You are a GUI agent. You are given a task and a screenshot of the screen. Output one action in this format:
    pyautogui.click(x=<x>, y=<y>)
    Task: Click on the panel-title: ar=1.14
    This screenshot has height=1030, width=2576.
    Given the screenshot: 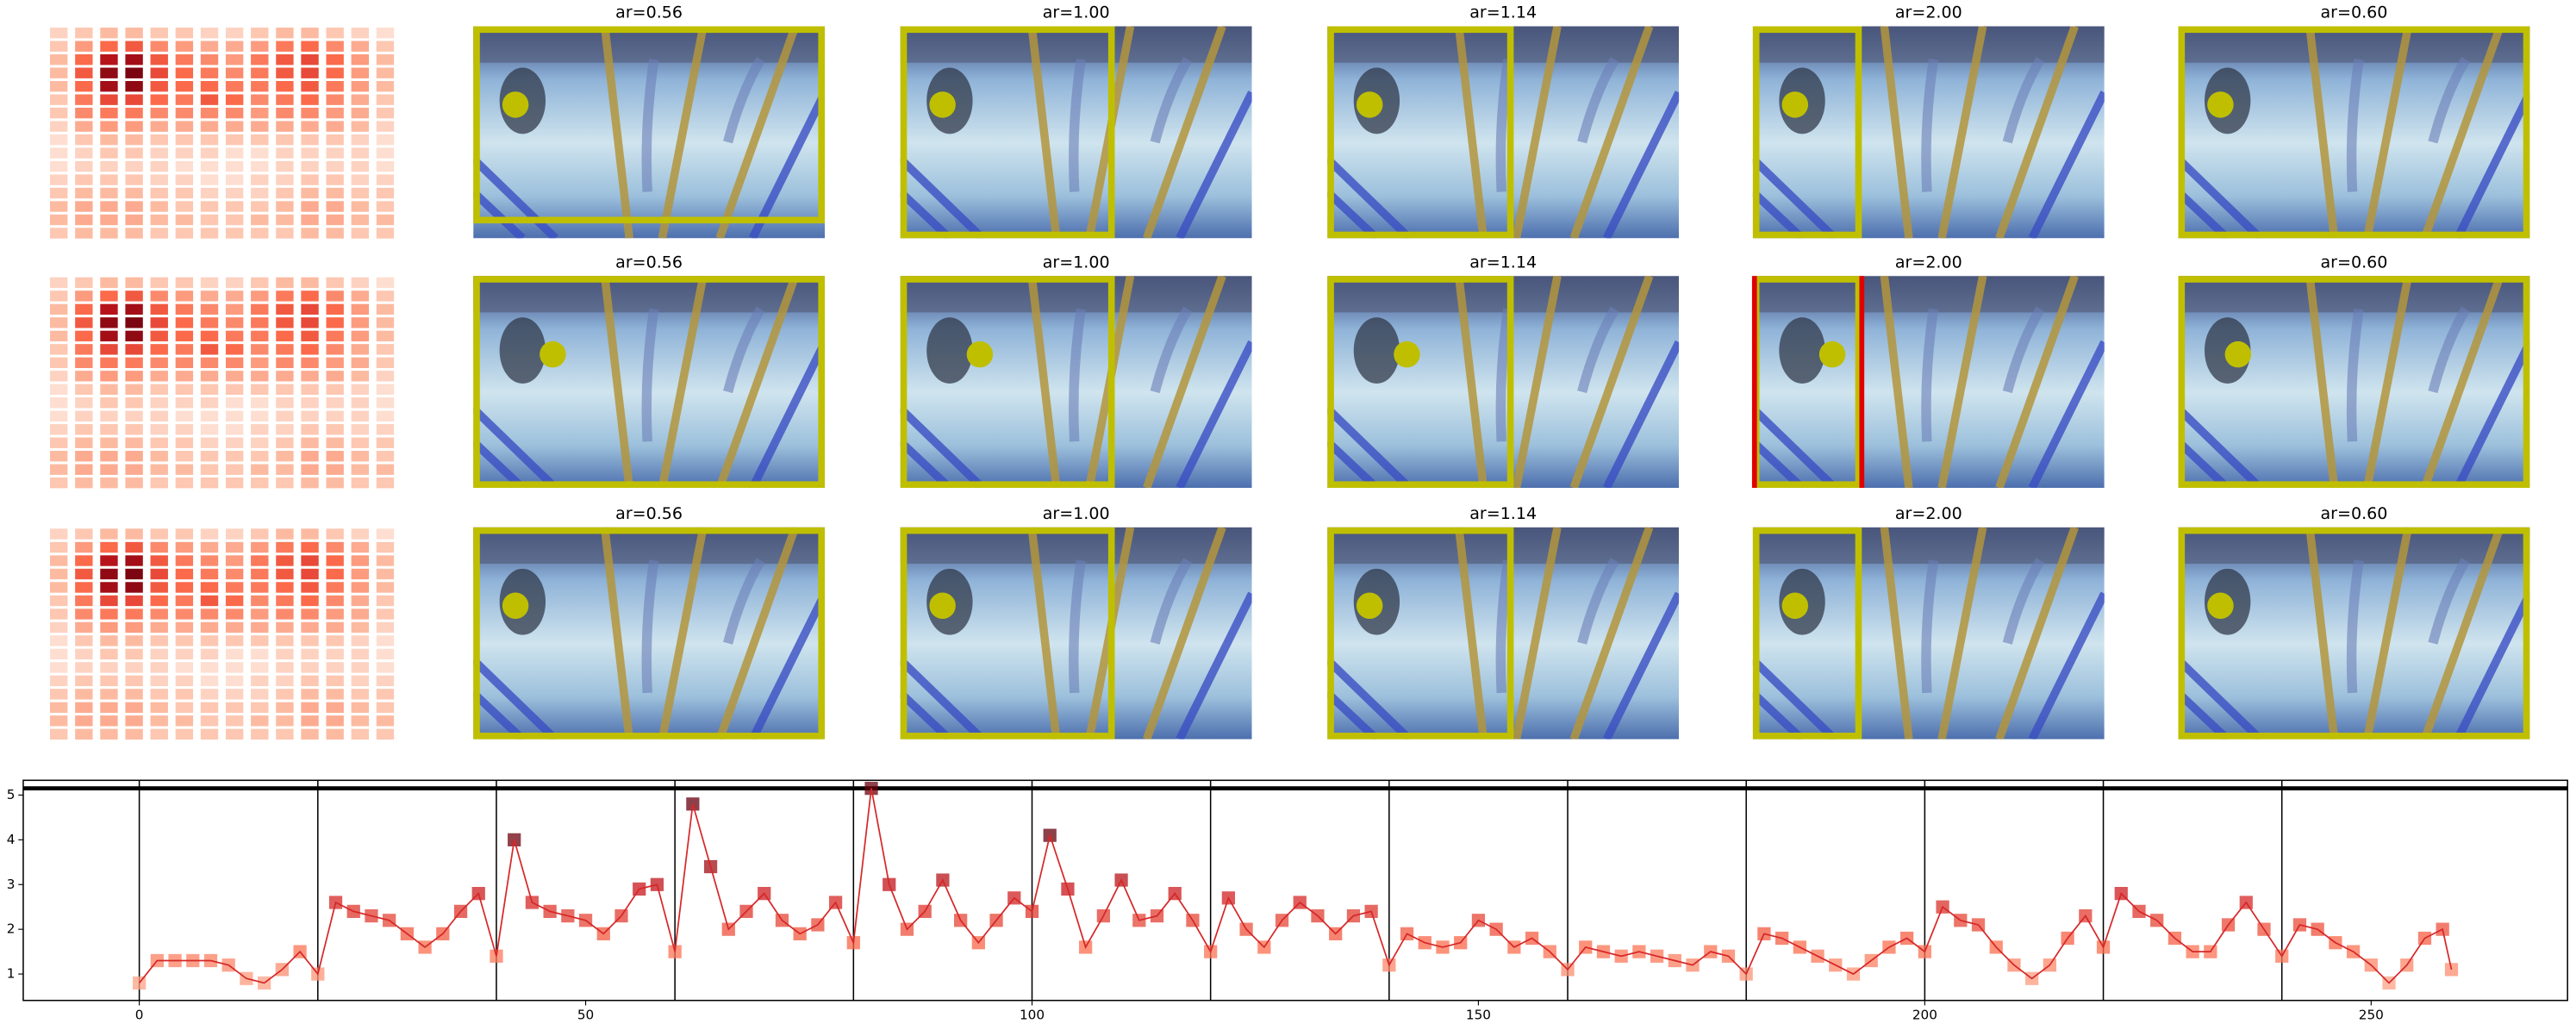 What is the action you would take?
    pyautogui.click(x=1503, y=513)
    